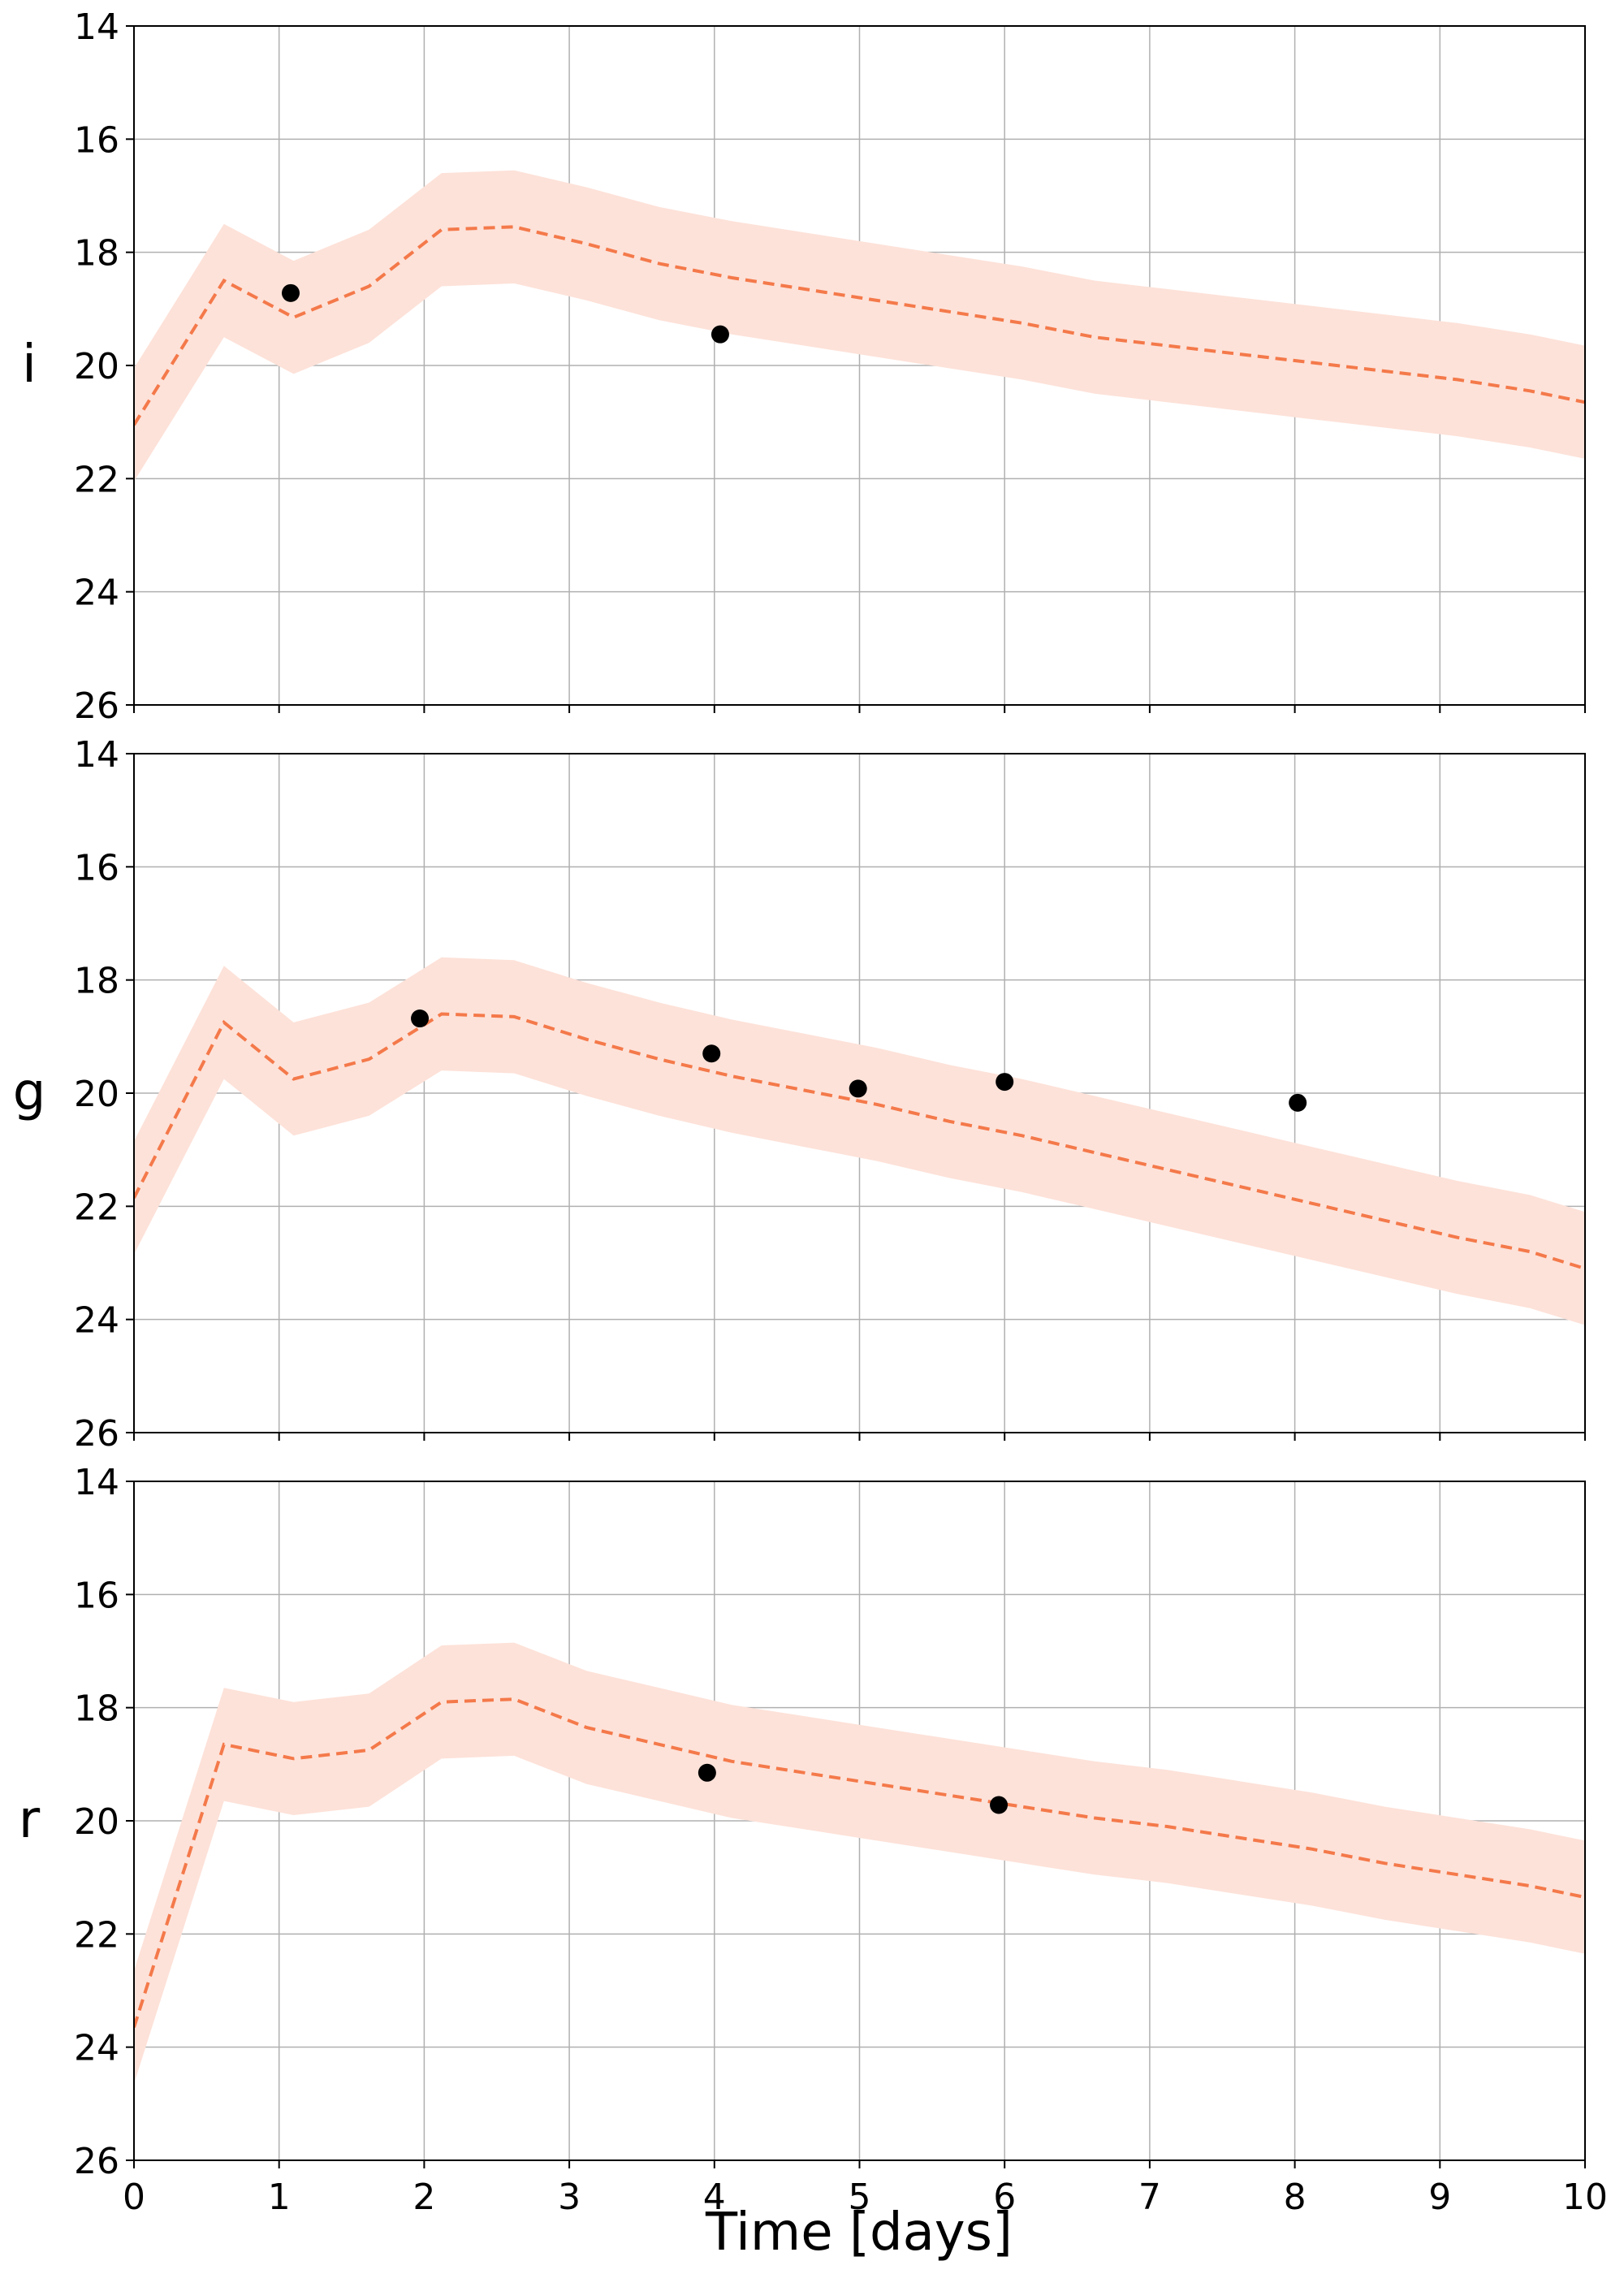 This screenshot has height=2274, width=1624. I want to click on x-tick-label: 1, so click(280, 2198).